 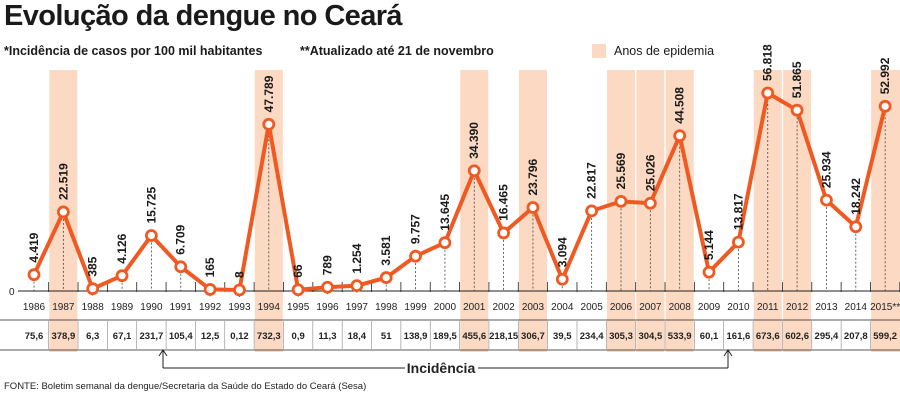 What do you see at coordinates (599, 51) in the screenshot?
I see `legend-swatch` at bounding box center [599, 51].